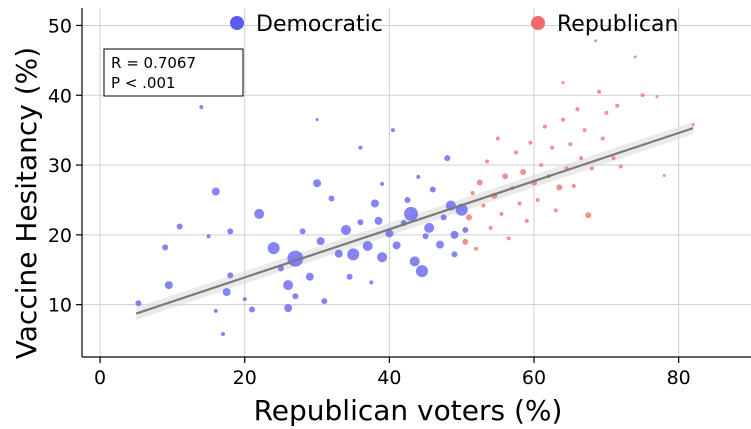  Describe the element at coordinates (534, 378) in the screenshot. I see `x-tick-label: 60` at that location.